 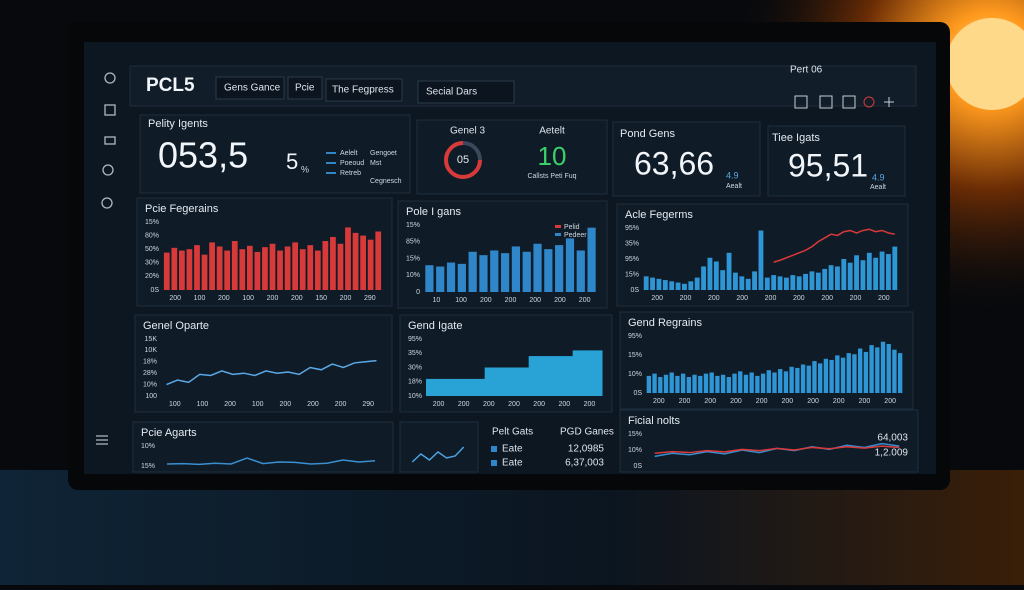 I want to click on search-label: Secial Dars, so click(x=451, y=92).